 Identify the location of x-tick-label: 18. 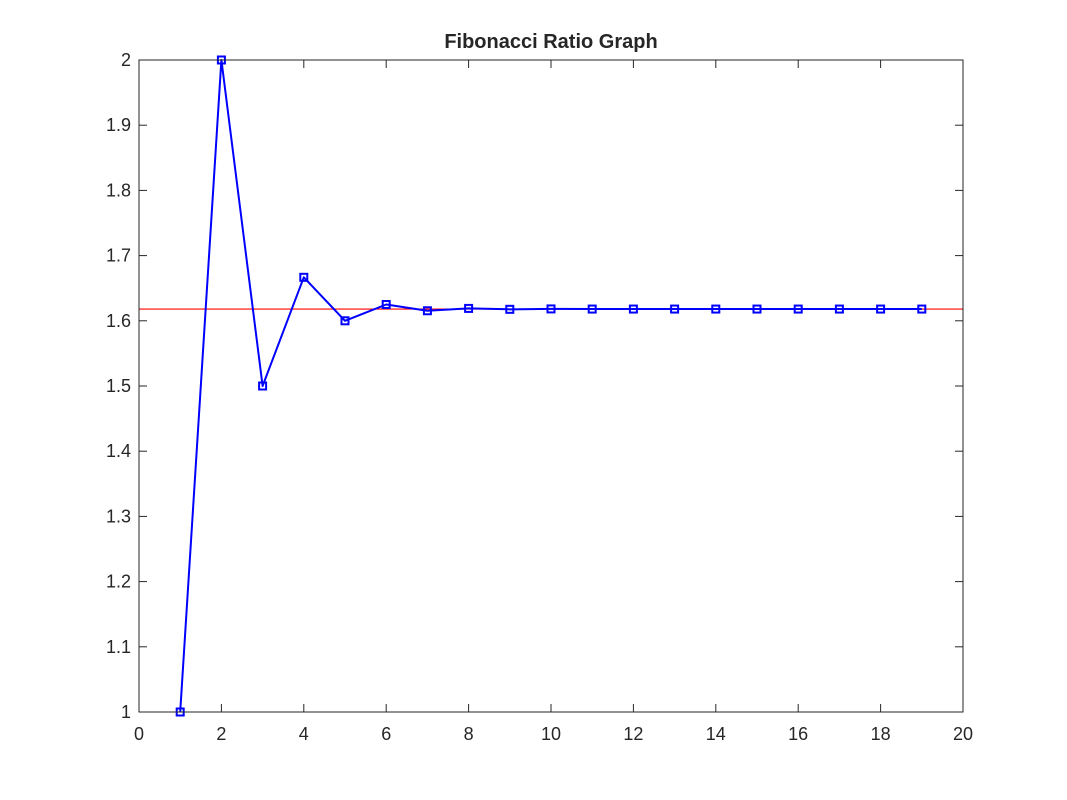
(881, 734).